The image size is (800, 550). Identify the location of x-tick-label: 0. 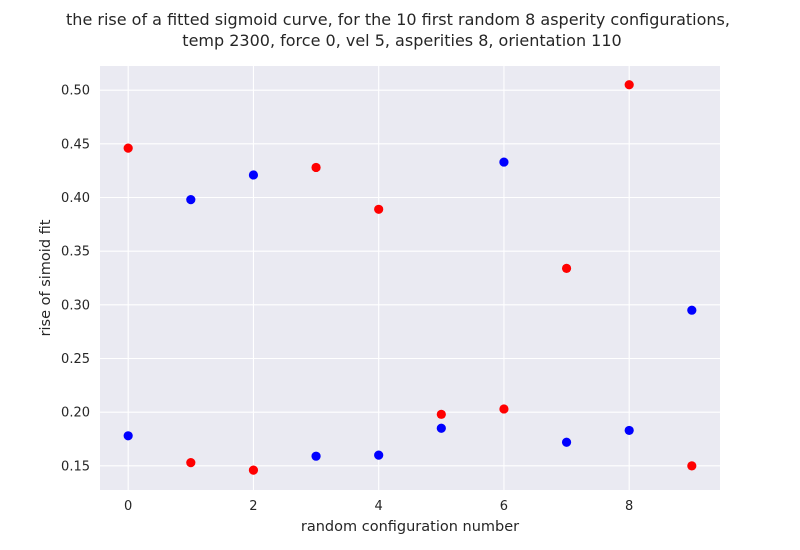
(128, 506).